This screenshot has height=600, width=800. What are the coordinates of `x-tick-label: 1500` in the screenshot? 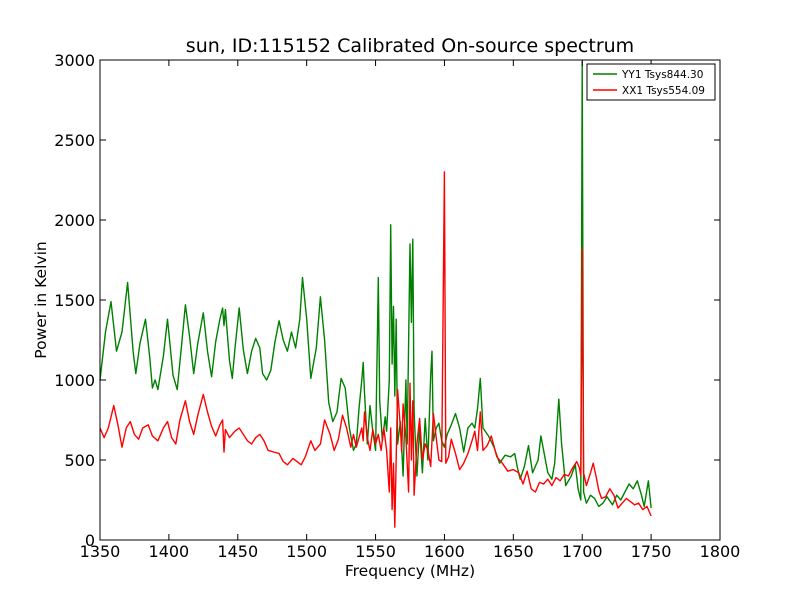 It's located at (306, 551).